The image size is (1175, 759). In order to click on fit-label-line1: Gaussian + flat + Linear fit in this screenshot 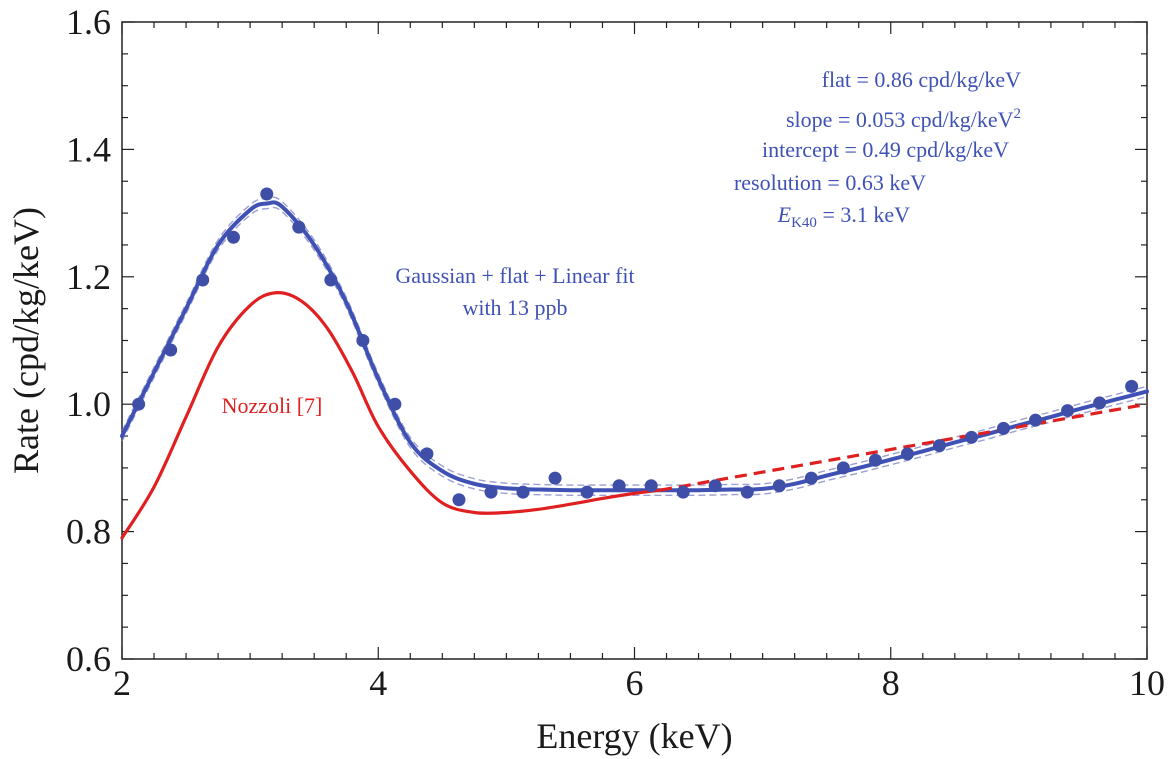, I will do `click(514, 275)`.